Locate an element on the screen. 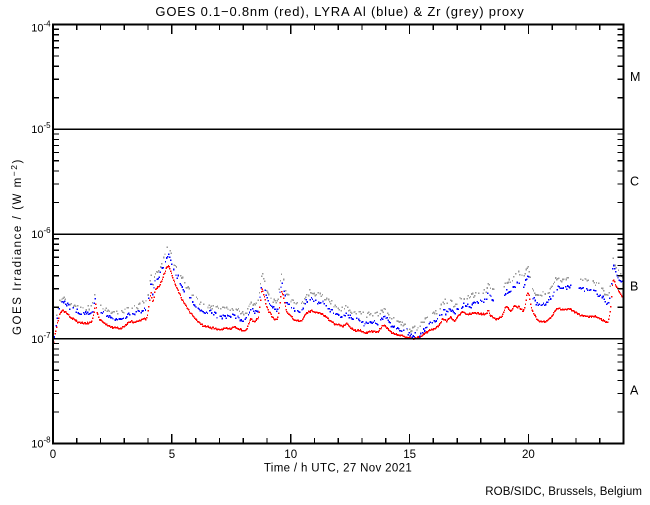 The height and width of the screenshot is (505, 650). svg-text: A is located at coordinates (634, 391).